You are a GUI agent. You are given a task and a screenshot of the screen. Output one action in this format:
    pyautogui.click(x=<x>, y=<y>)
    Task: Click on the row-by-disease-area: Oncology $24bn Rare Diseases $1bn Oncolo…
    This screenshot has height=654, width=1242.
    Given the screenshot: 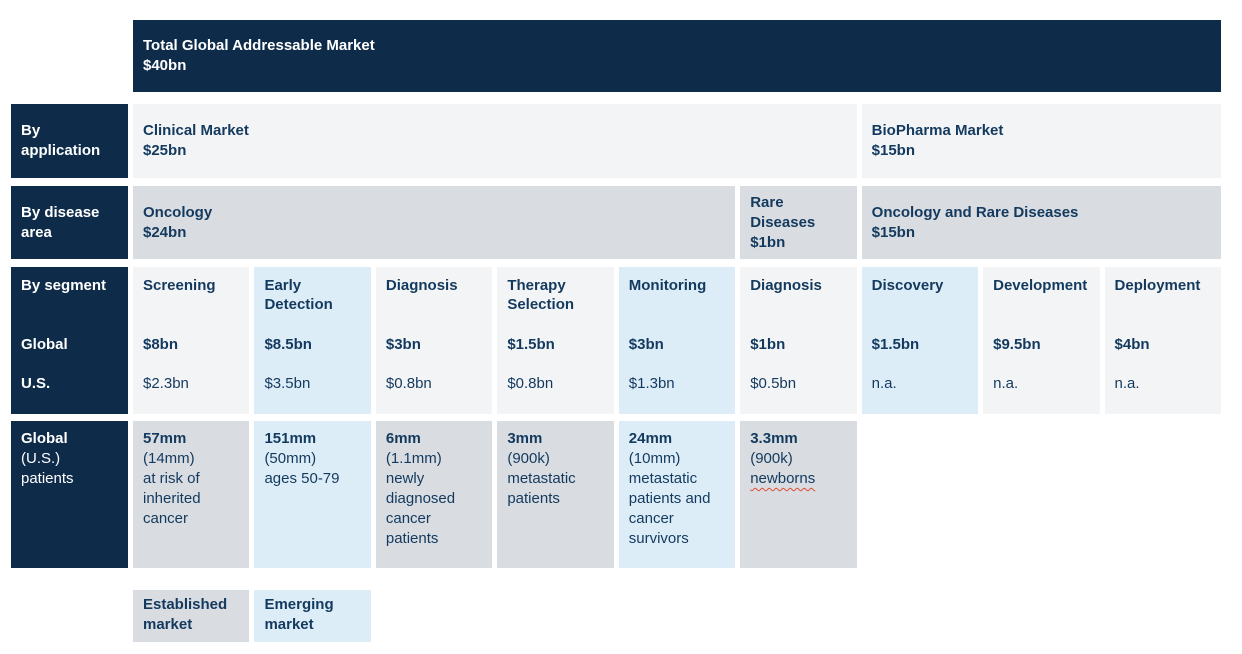 What is the action you would take?
    pyautogui.click(x=677, y=222)
    